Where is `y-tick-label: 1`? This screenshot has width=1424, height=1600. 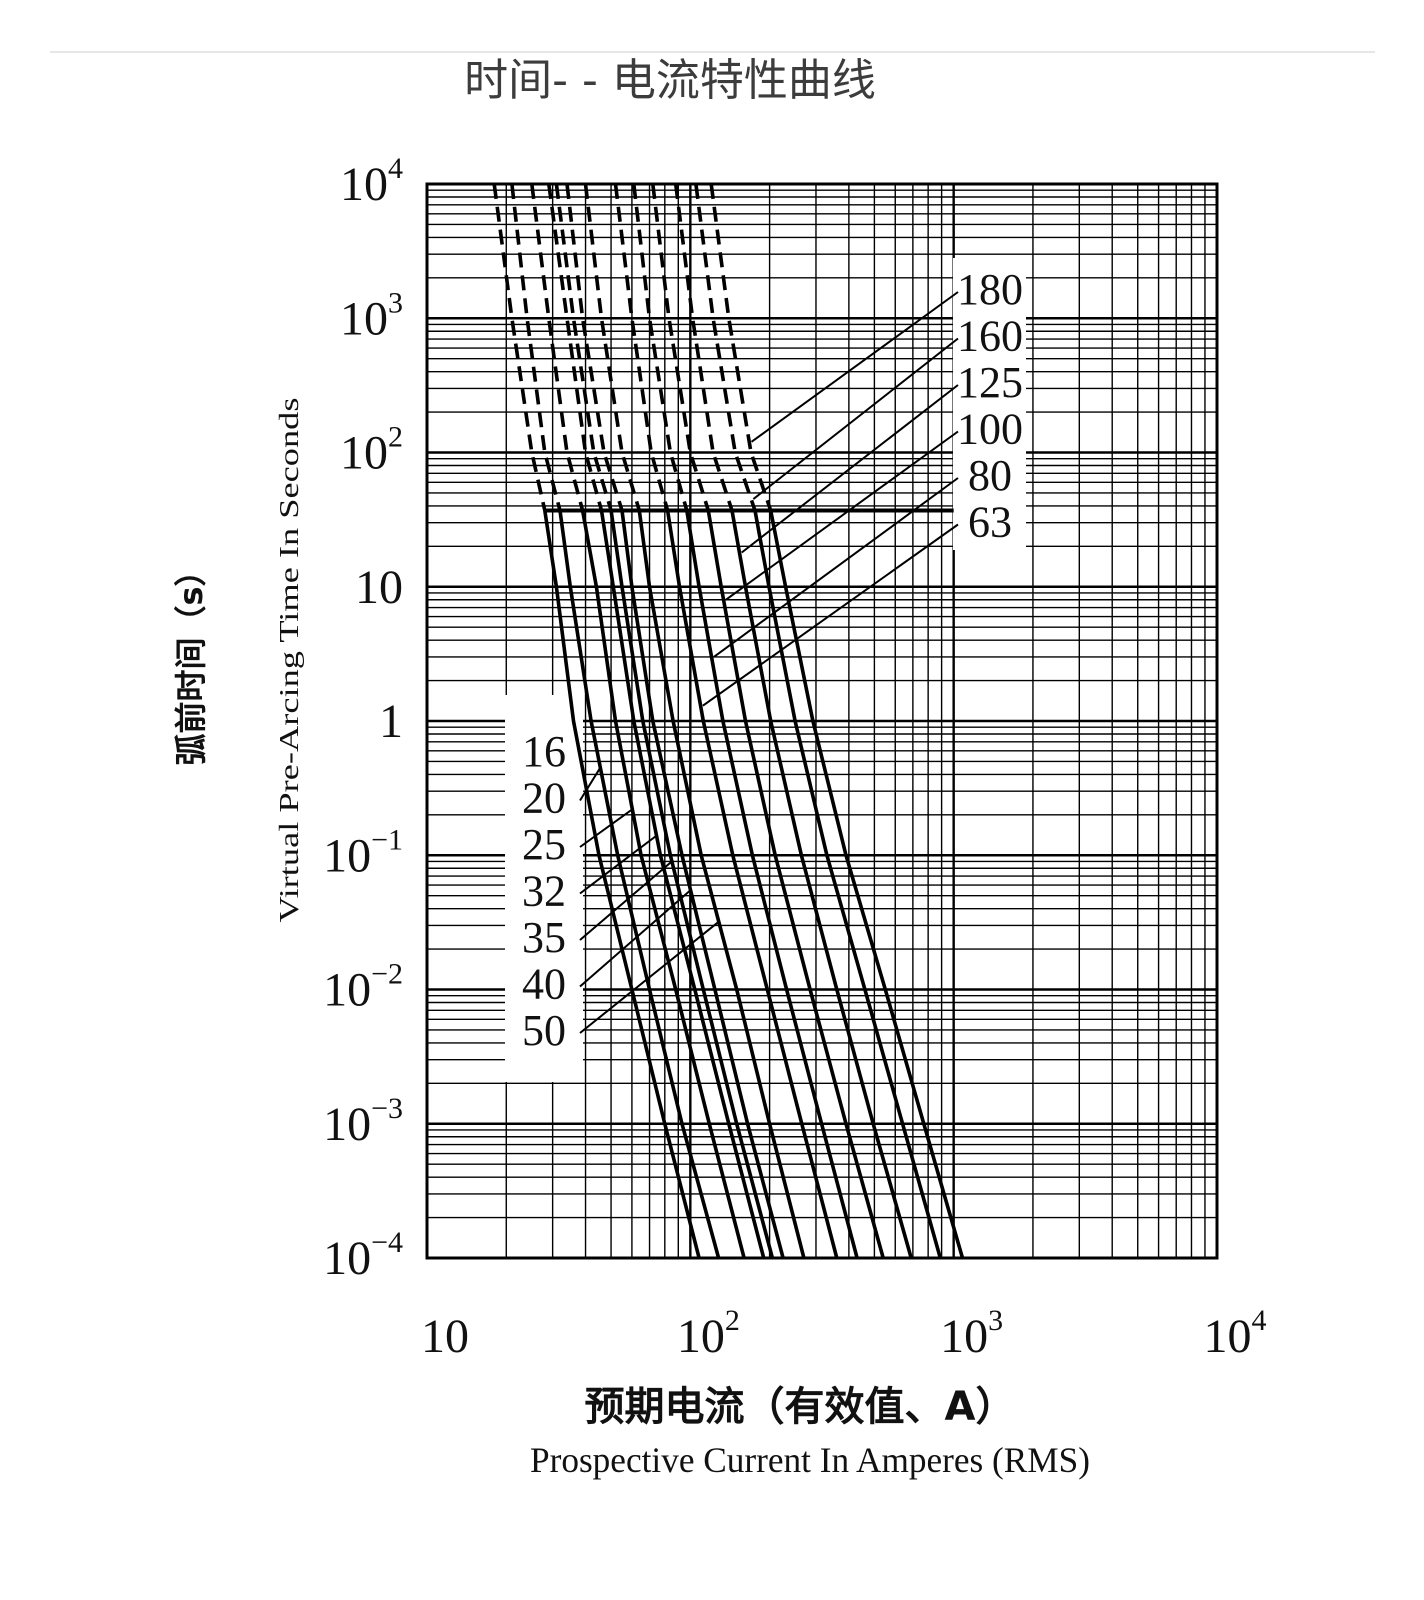 y-tick-label: 1 is located at coordinates (391, 721).